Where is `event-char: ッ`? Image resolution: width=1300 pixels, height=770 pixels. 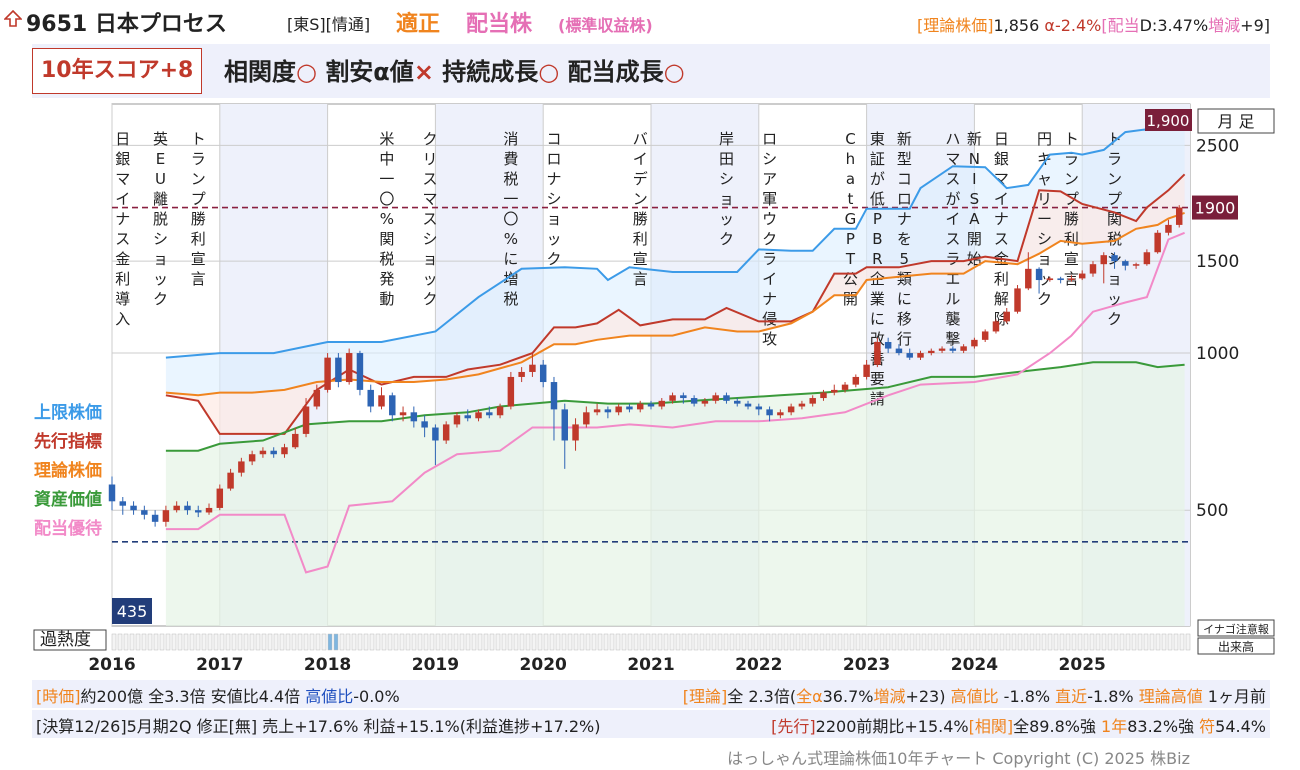
event-char: ッ is located at coordinates (430, 279).